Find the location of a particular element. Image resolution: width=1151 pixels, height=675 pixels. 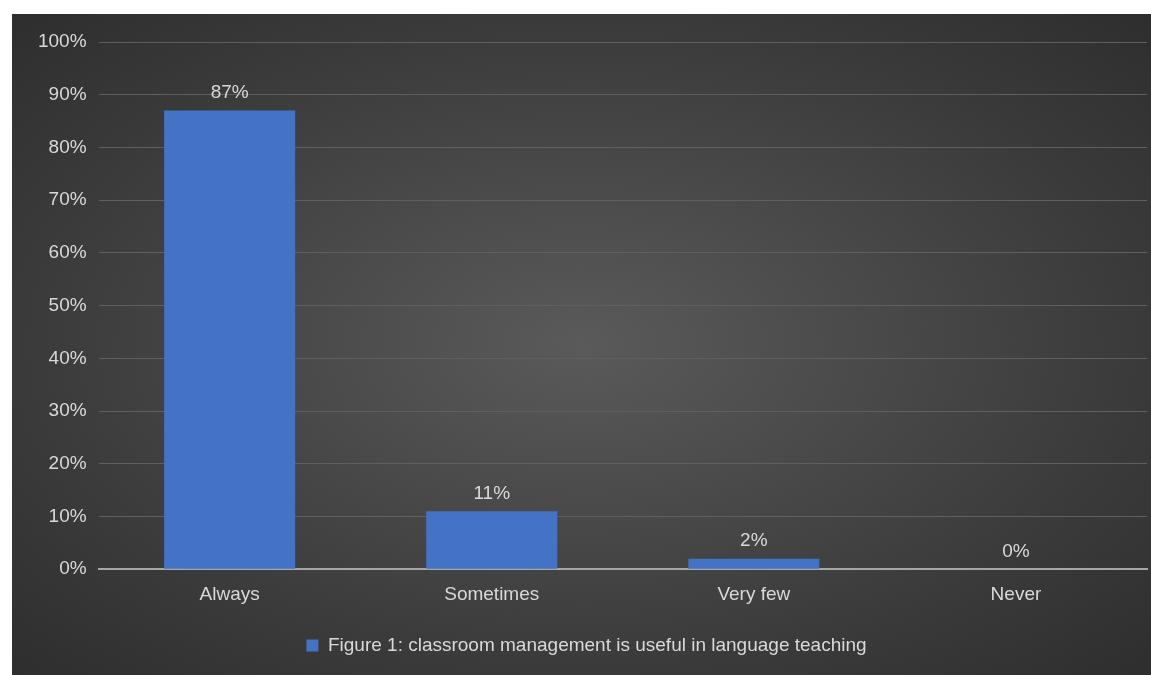

y-tick-label: 80% is located at coordinates (67, 146).